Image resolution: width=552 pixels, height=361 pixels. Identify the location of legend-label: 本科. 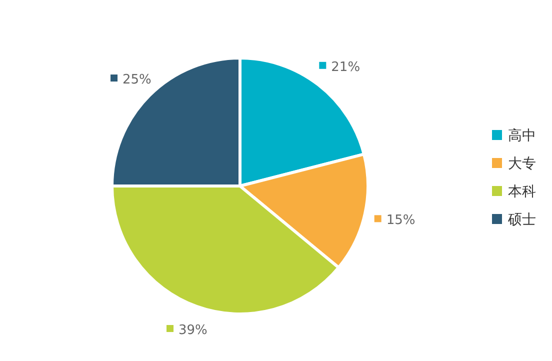
(522, 192).